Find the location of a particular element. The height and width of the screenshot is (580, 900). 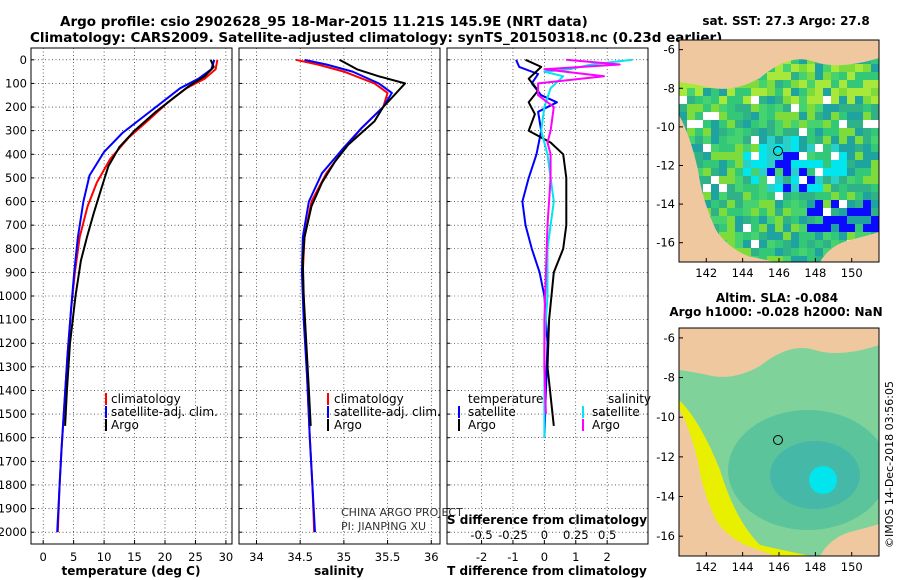

map-y-tick-label: -8 is located at coordinates (669, 378).